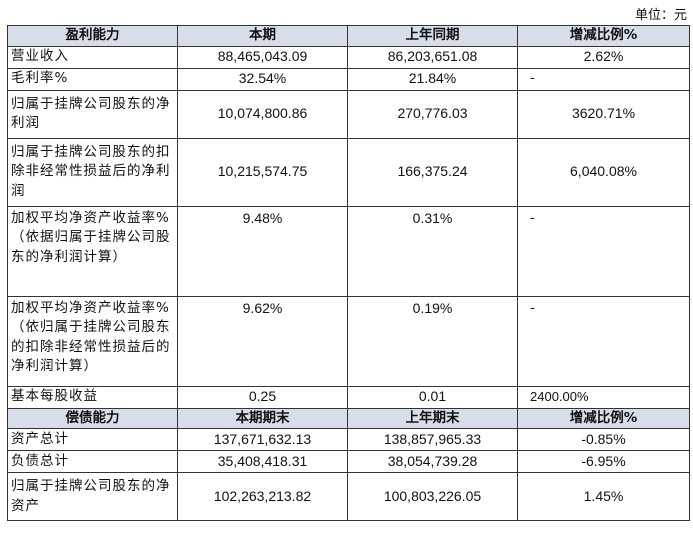 The image size is (693, 535). I want to click on row-label: 归属于挂牌公司股东的净资产, so click(92, 496).